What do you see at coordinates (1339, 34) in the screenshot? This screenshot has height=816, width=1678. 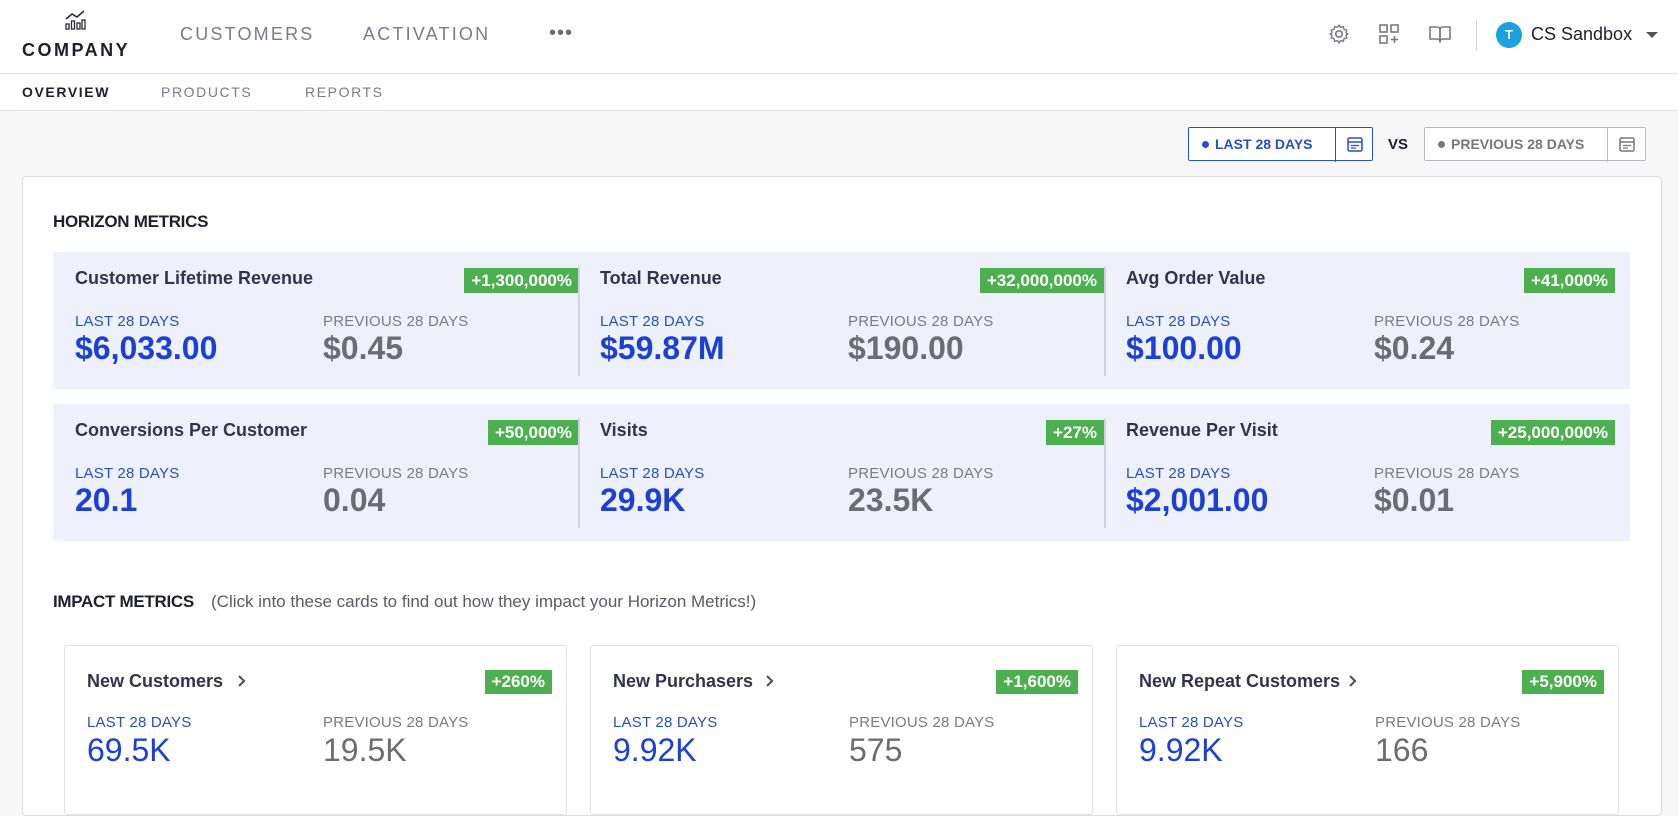 I see `gear-icon` at bounding box center [1339, 34].